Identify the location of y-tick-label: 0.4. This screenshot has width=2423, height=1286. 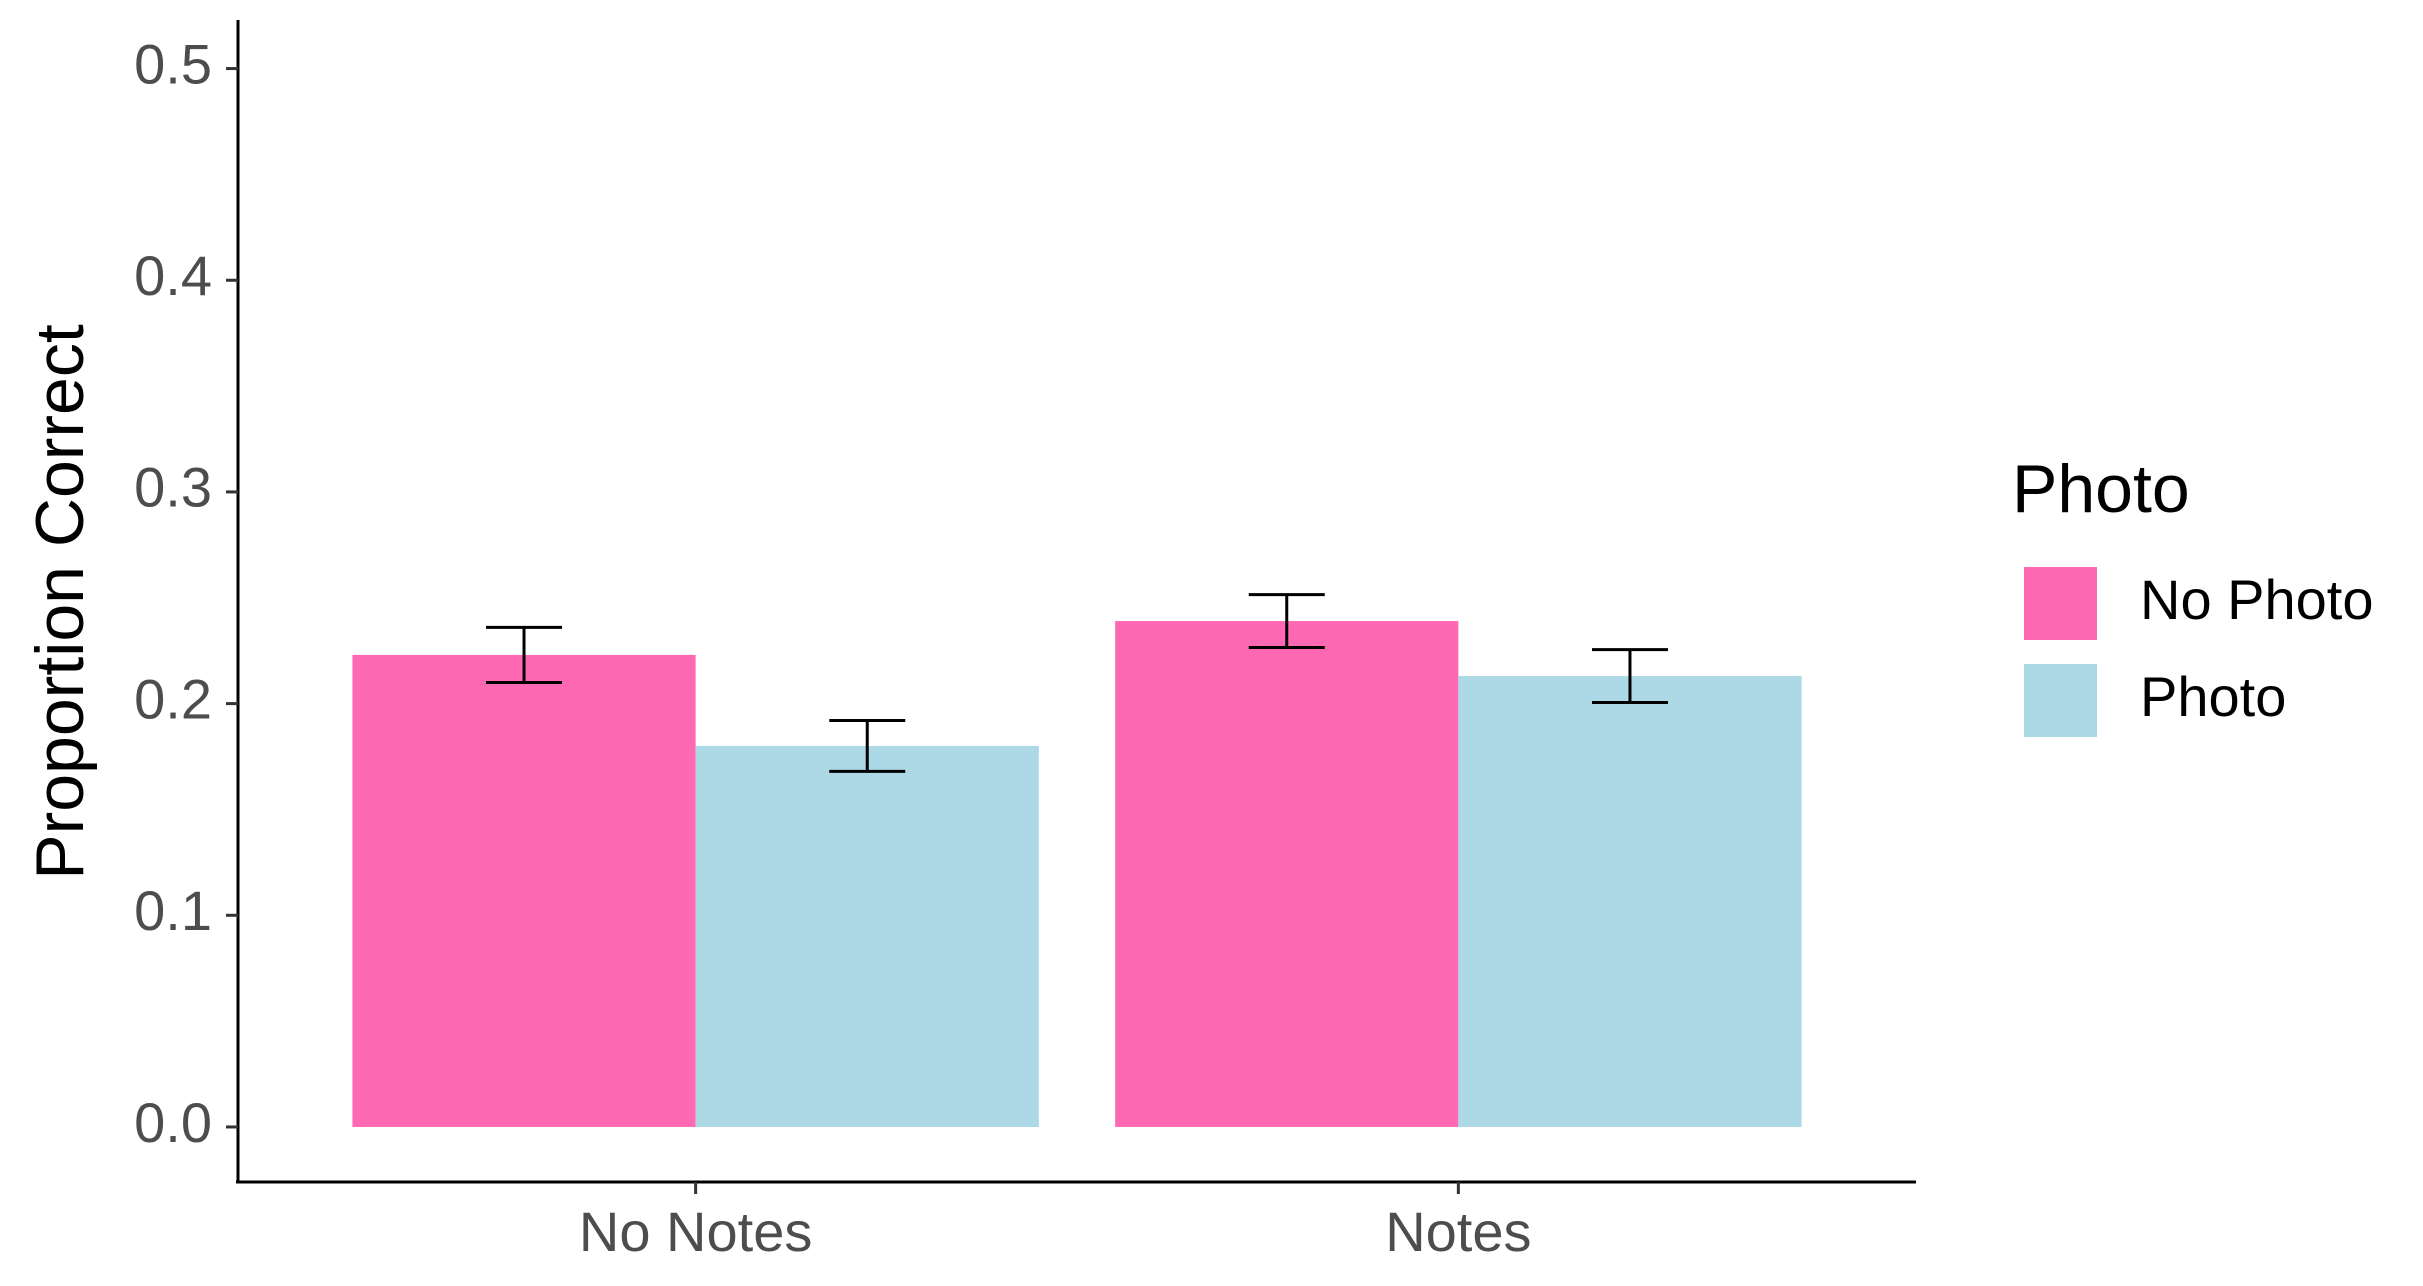
(173, 275).